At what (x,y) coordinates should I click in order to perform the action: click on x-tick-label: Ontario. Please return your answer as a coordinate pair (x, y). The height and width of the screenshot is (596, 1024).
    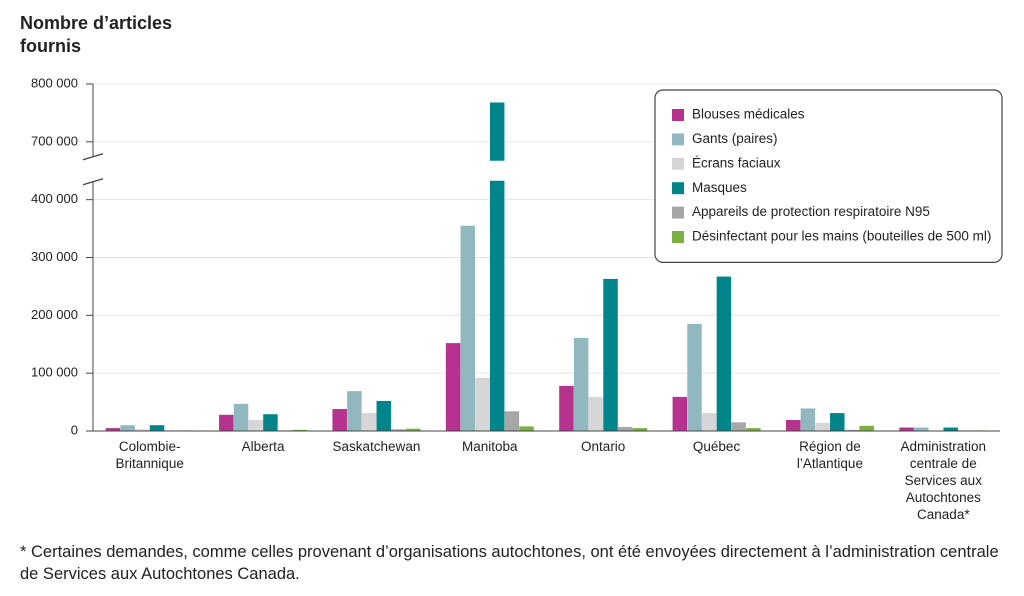
    Looking at the image, I should click on (603, 446).